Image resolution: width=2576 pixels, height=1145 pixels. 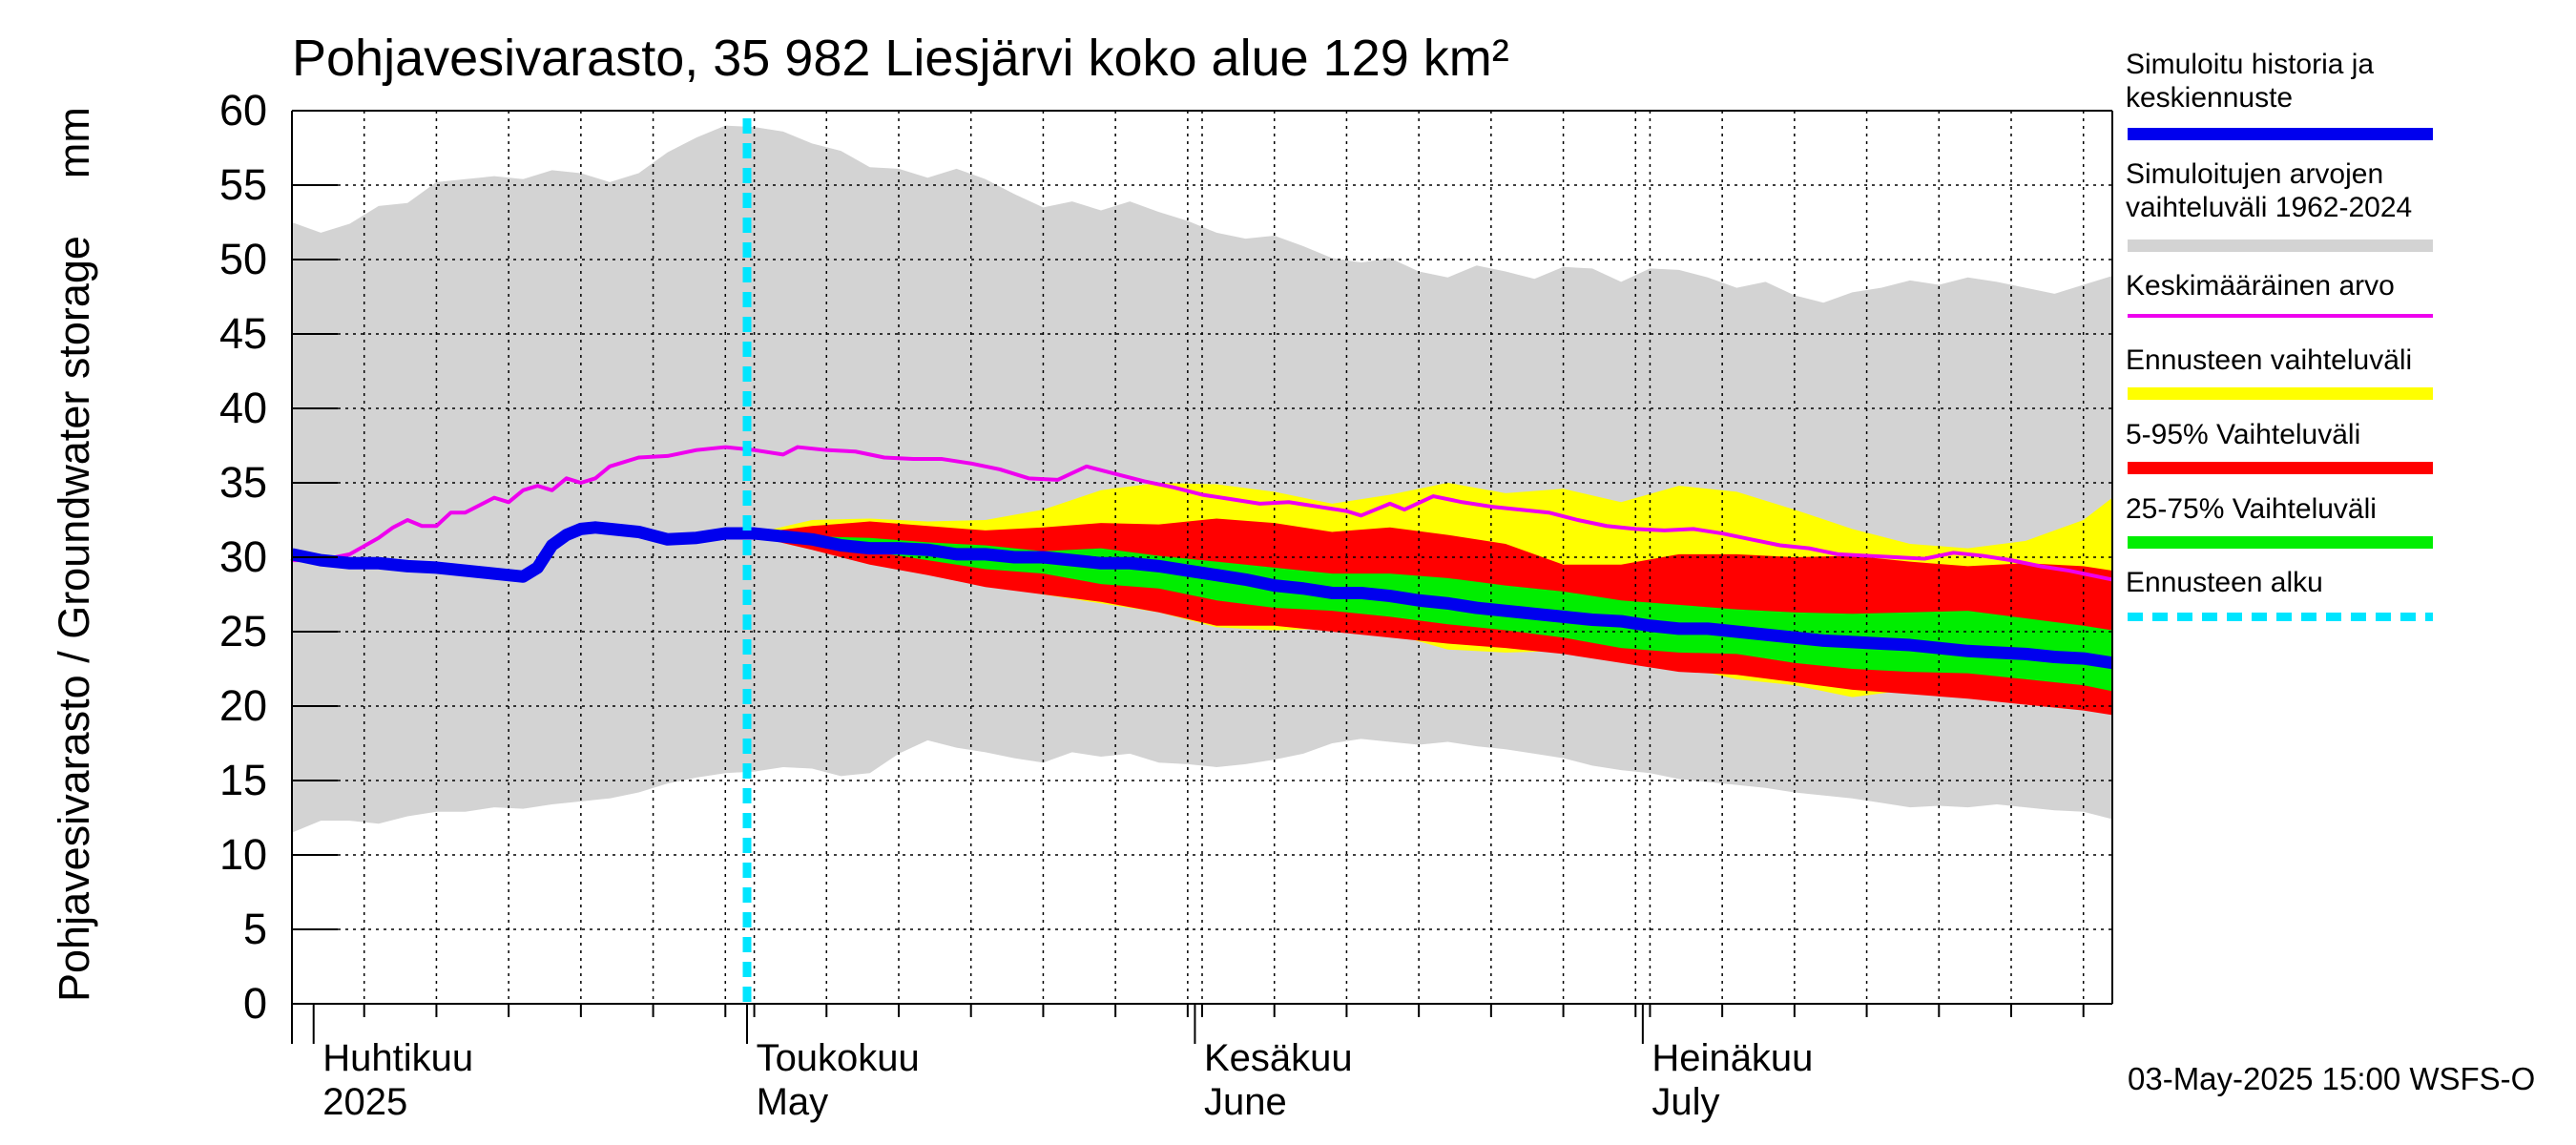 I want to click on y-tick-label: 45, so click(x=243, y=334).